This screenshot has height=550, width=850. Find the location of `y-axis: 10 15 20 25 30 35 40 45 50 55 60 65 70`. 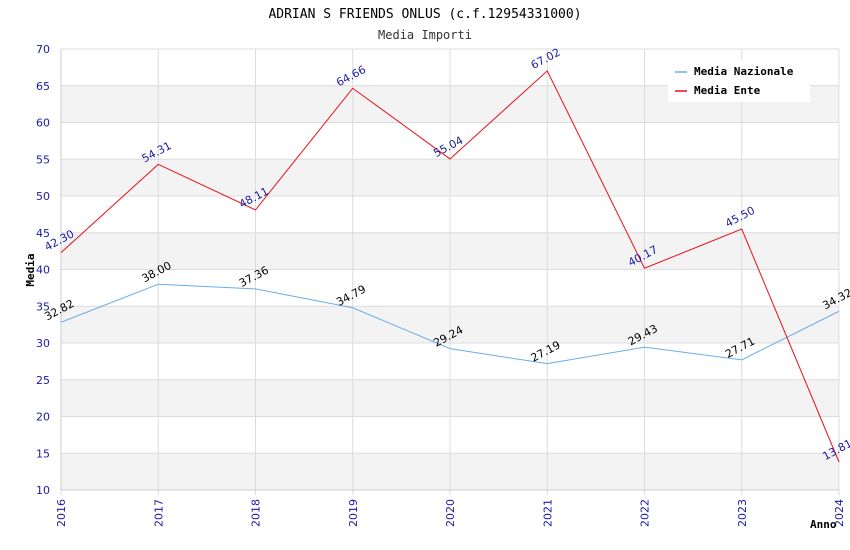

y-axis: 10 15 20 25 30 35 40 45 50 55 60 65 70 is located at coordinates (43, 270).